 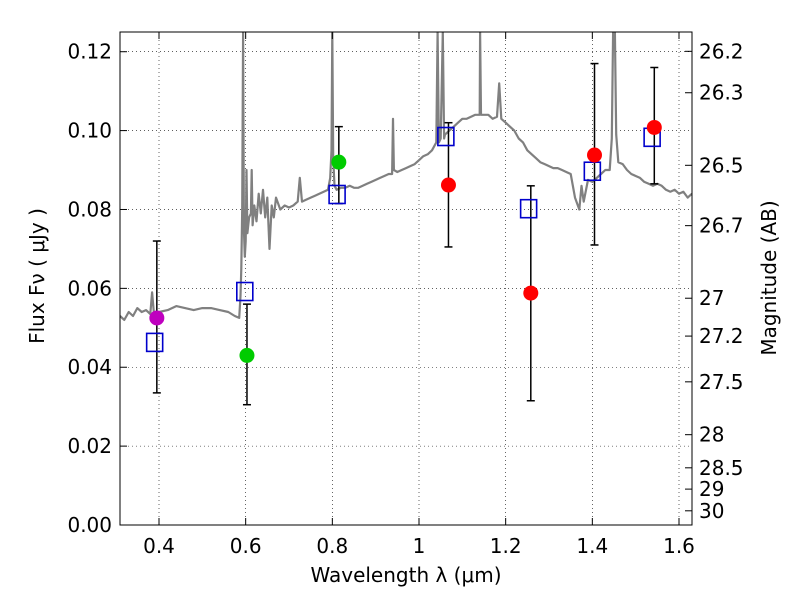 What do you see at coordinates (711, 298) in the screenshot?
I see `magnitude-tick-label: 27` at bounding box center [711, 298].